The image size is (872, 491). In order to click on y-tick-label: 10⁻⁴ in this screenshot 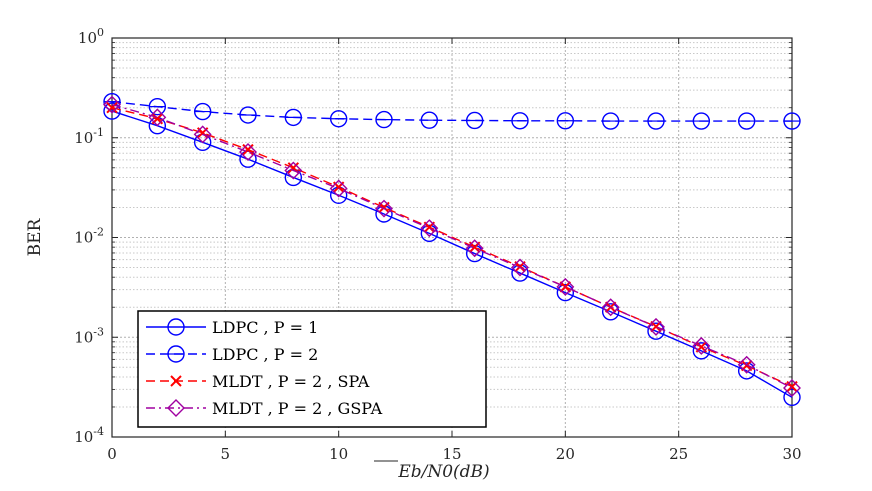, I will do `click(89, 435)`.